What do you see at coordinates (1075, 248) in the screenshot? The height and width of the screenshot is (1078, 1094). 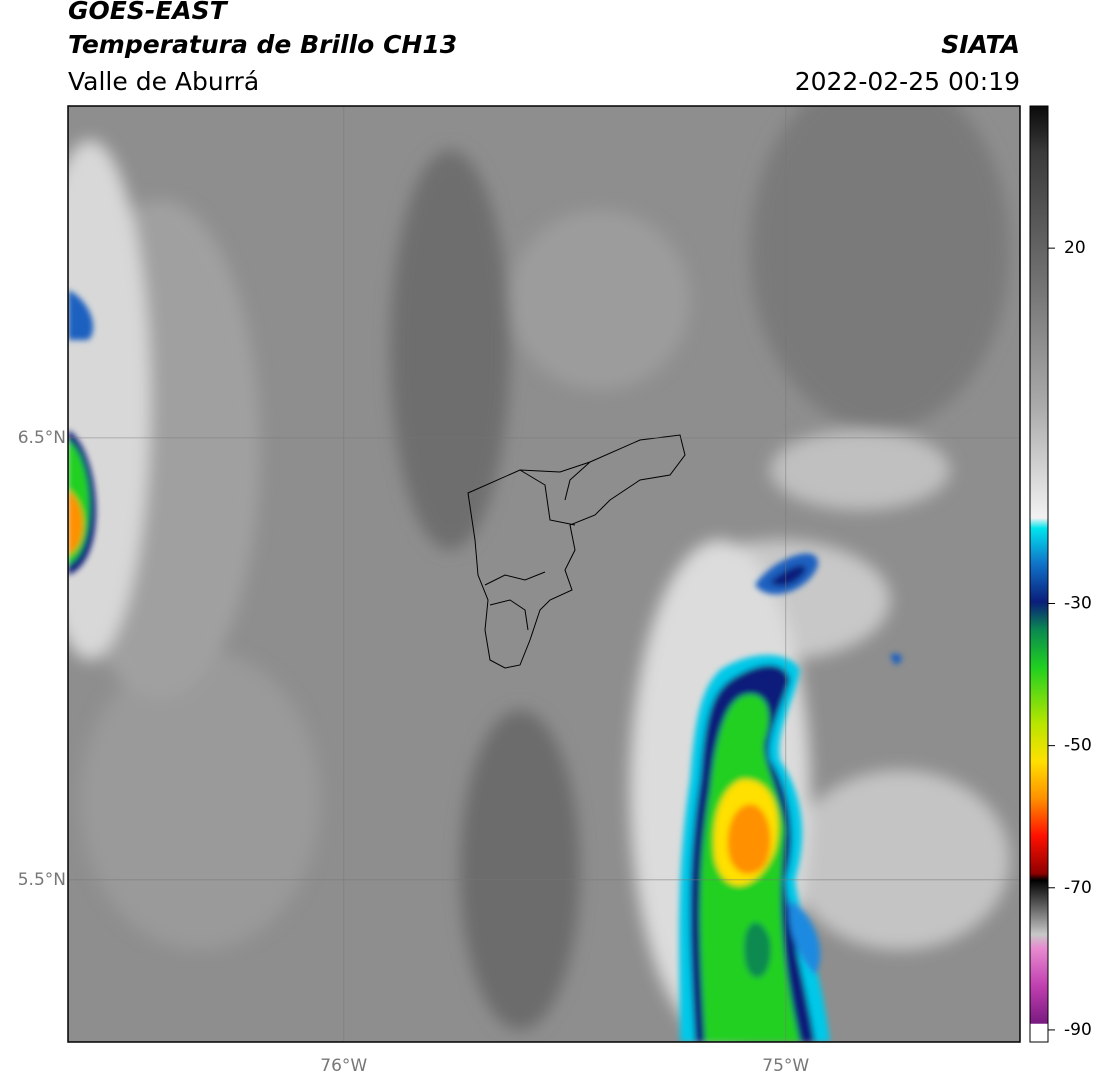 I see `colorbar-label: 20` at bounding box center [1075, 248].